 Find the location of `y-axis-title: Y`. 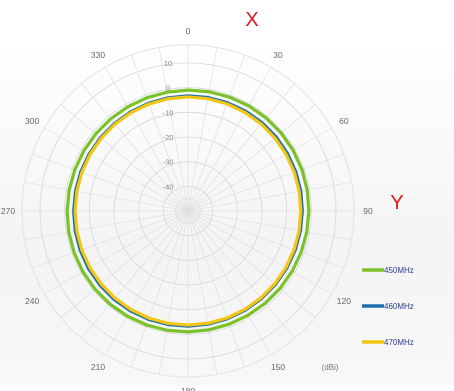

y-axis-title: Y is located at coordinates (396, 203).